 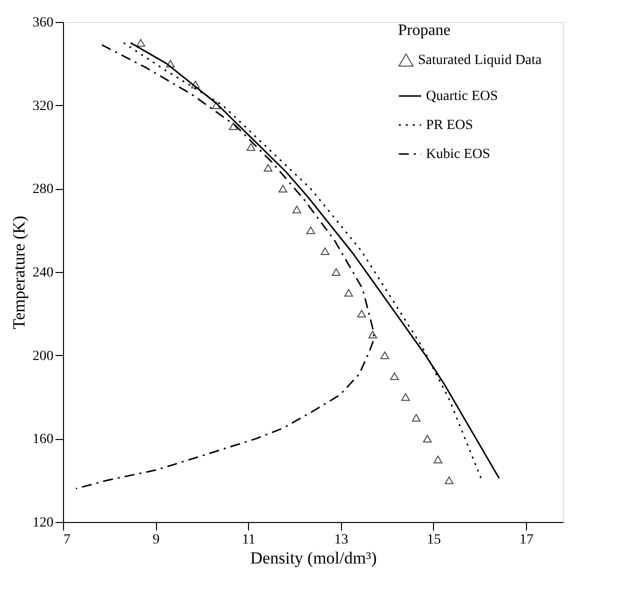 What do you see at coordinates (43, 273) in the screenshot?
I see `y-tick-label: 240` at bounding box center [43, 273].